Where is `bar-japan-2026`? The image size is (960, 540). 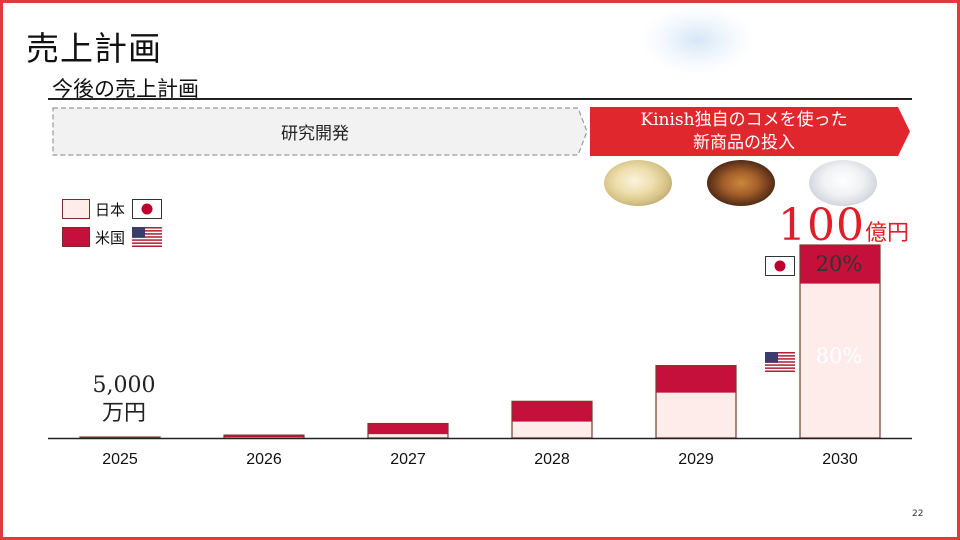 bar-japan-2026 is located at coordinates (264, 436).